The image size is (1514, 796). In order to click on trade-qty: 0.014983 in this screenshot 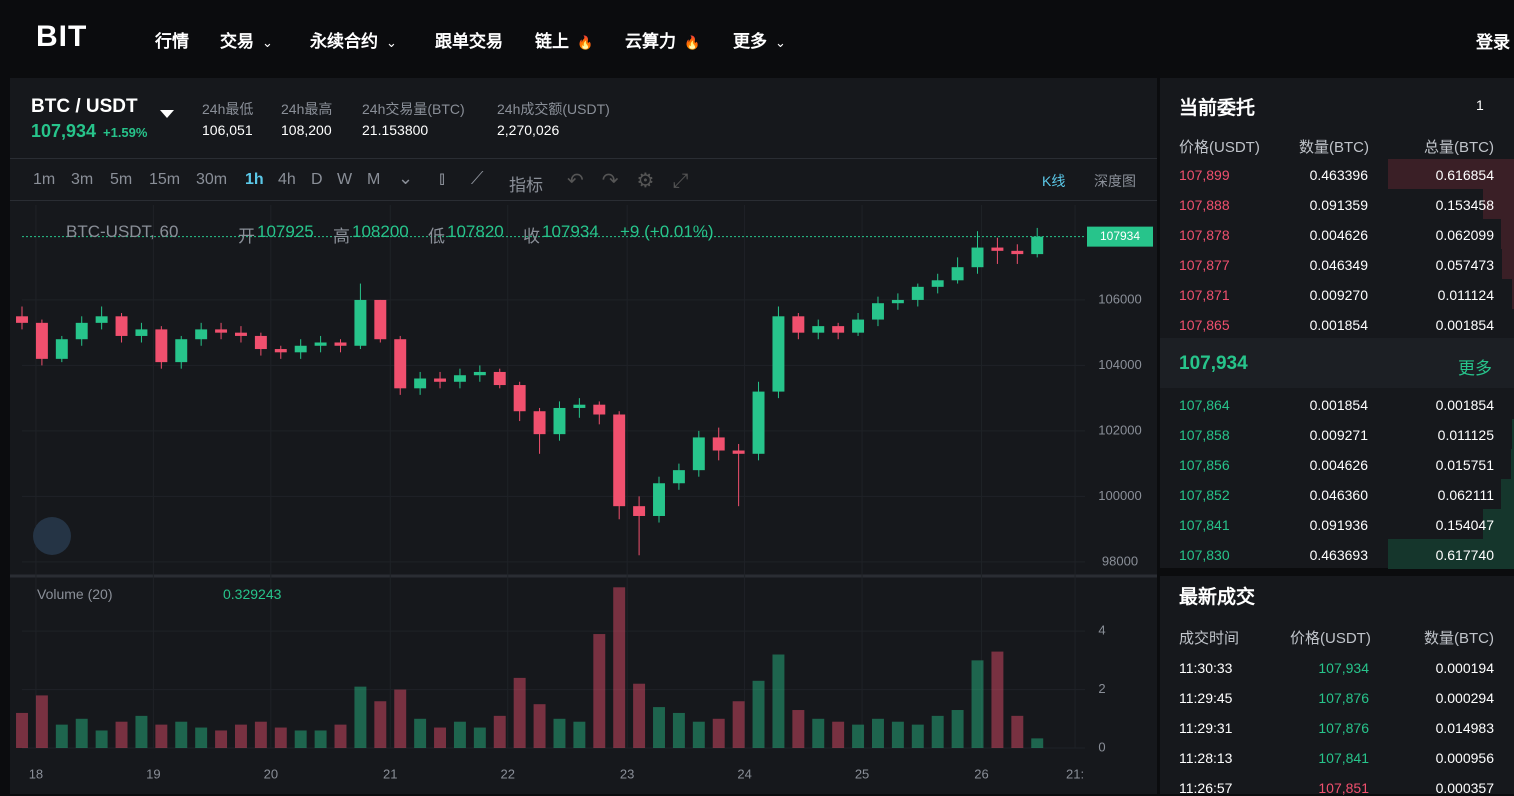, I will do `click(1465, 728)`.